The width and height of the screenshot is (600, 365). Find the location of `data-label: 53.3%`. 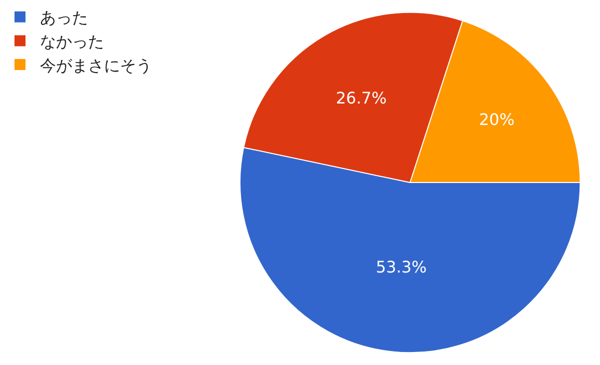

data-label: 53.3% is located at coordinates (401, 267).